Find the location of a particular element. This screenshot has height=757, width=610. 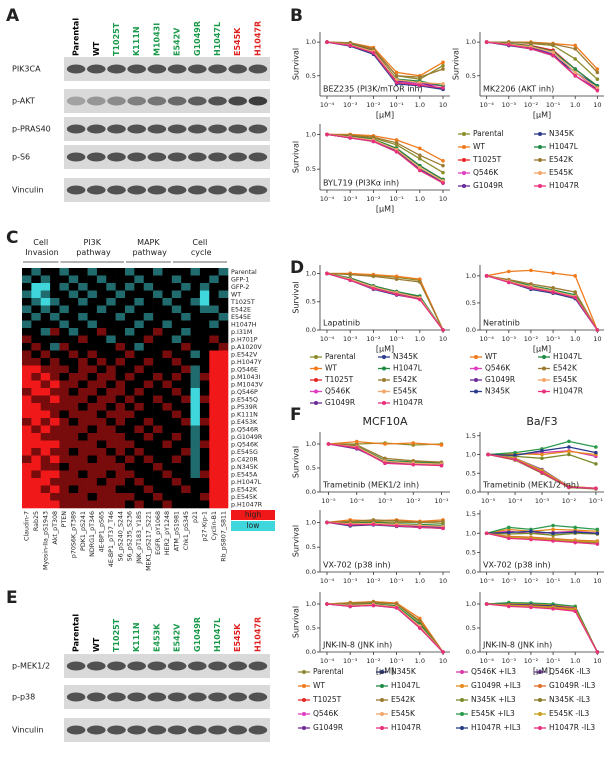

x-tick-label: 10 is located at coordinates (597, 661).